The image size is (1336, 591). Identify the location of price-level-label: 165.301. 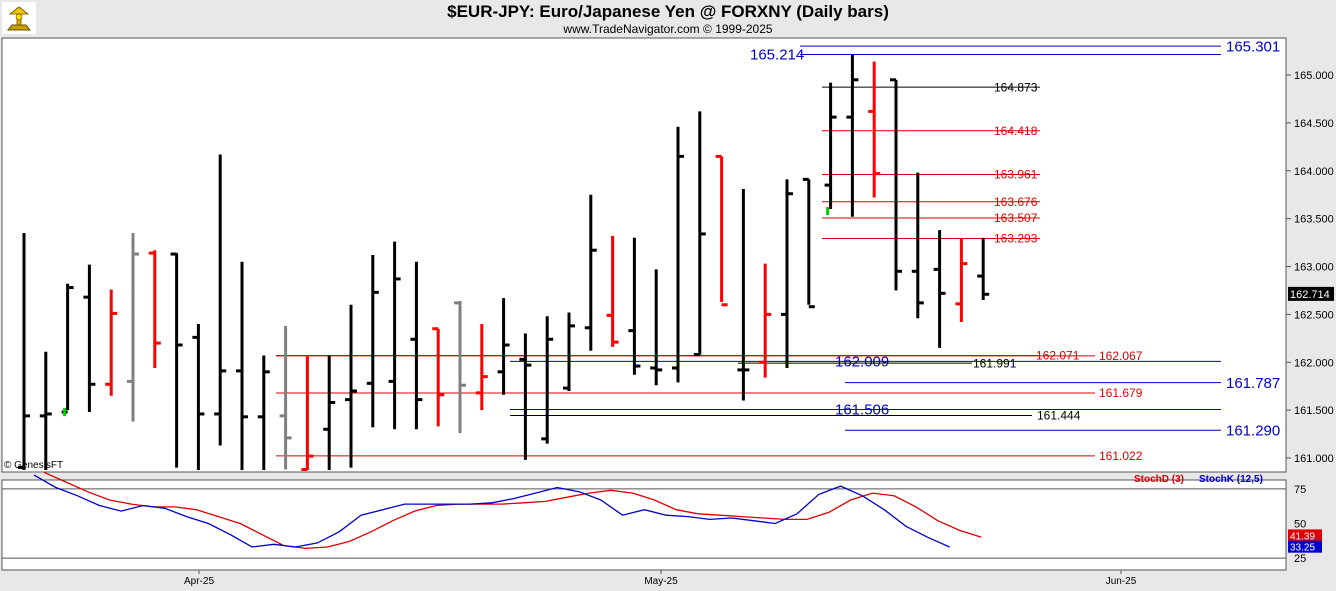
(1253, 46).